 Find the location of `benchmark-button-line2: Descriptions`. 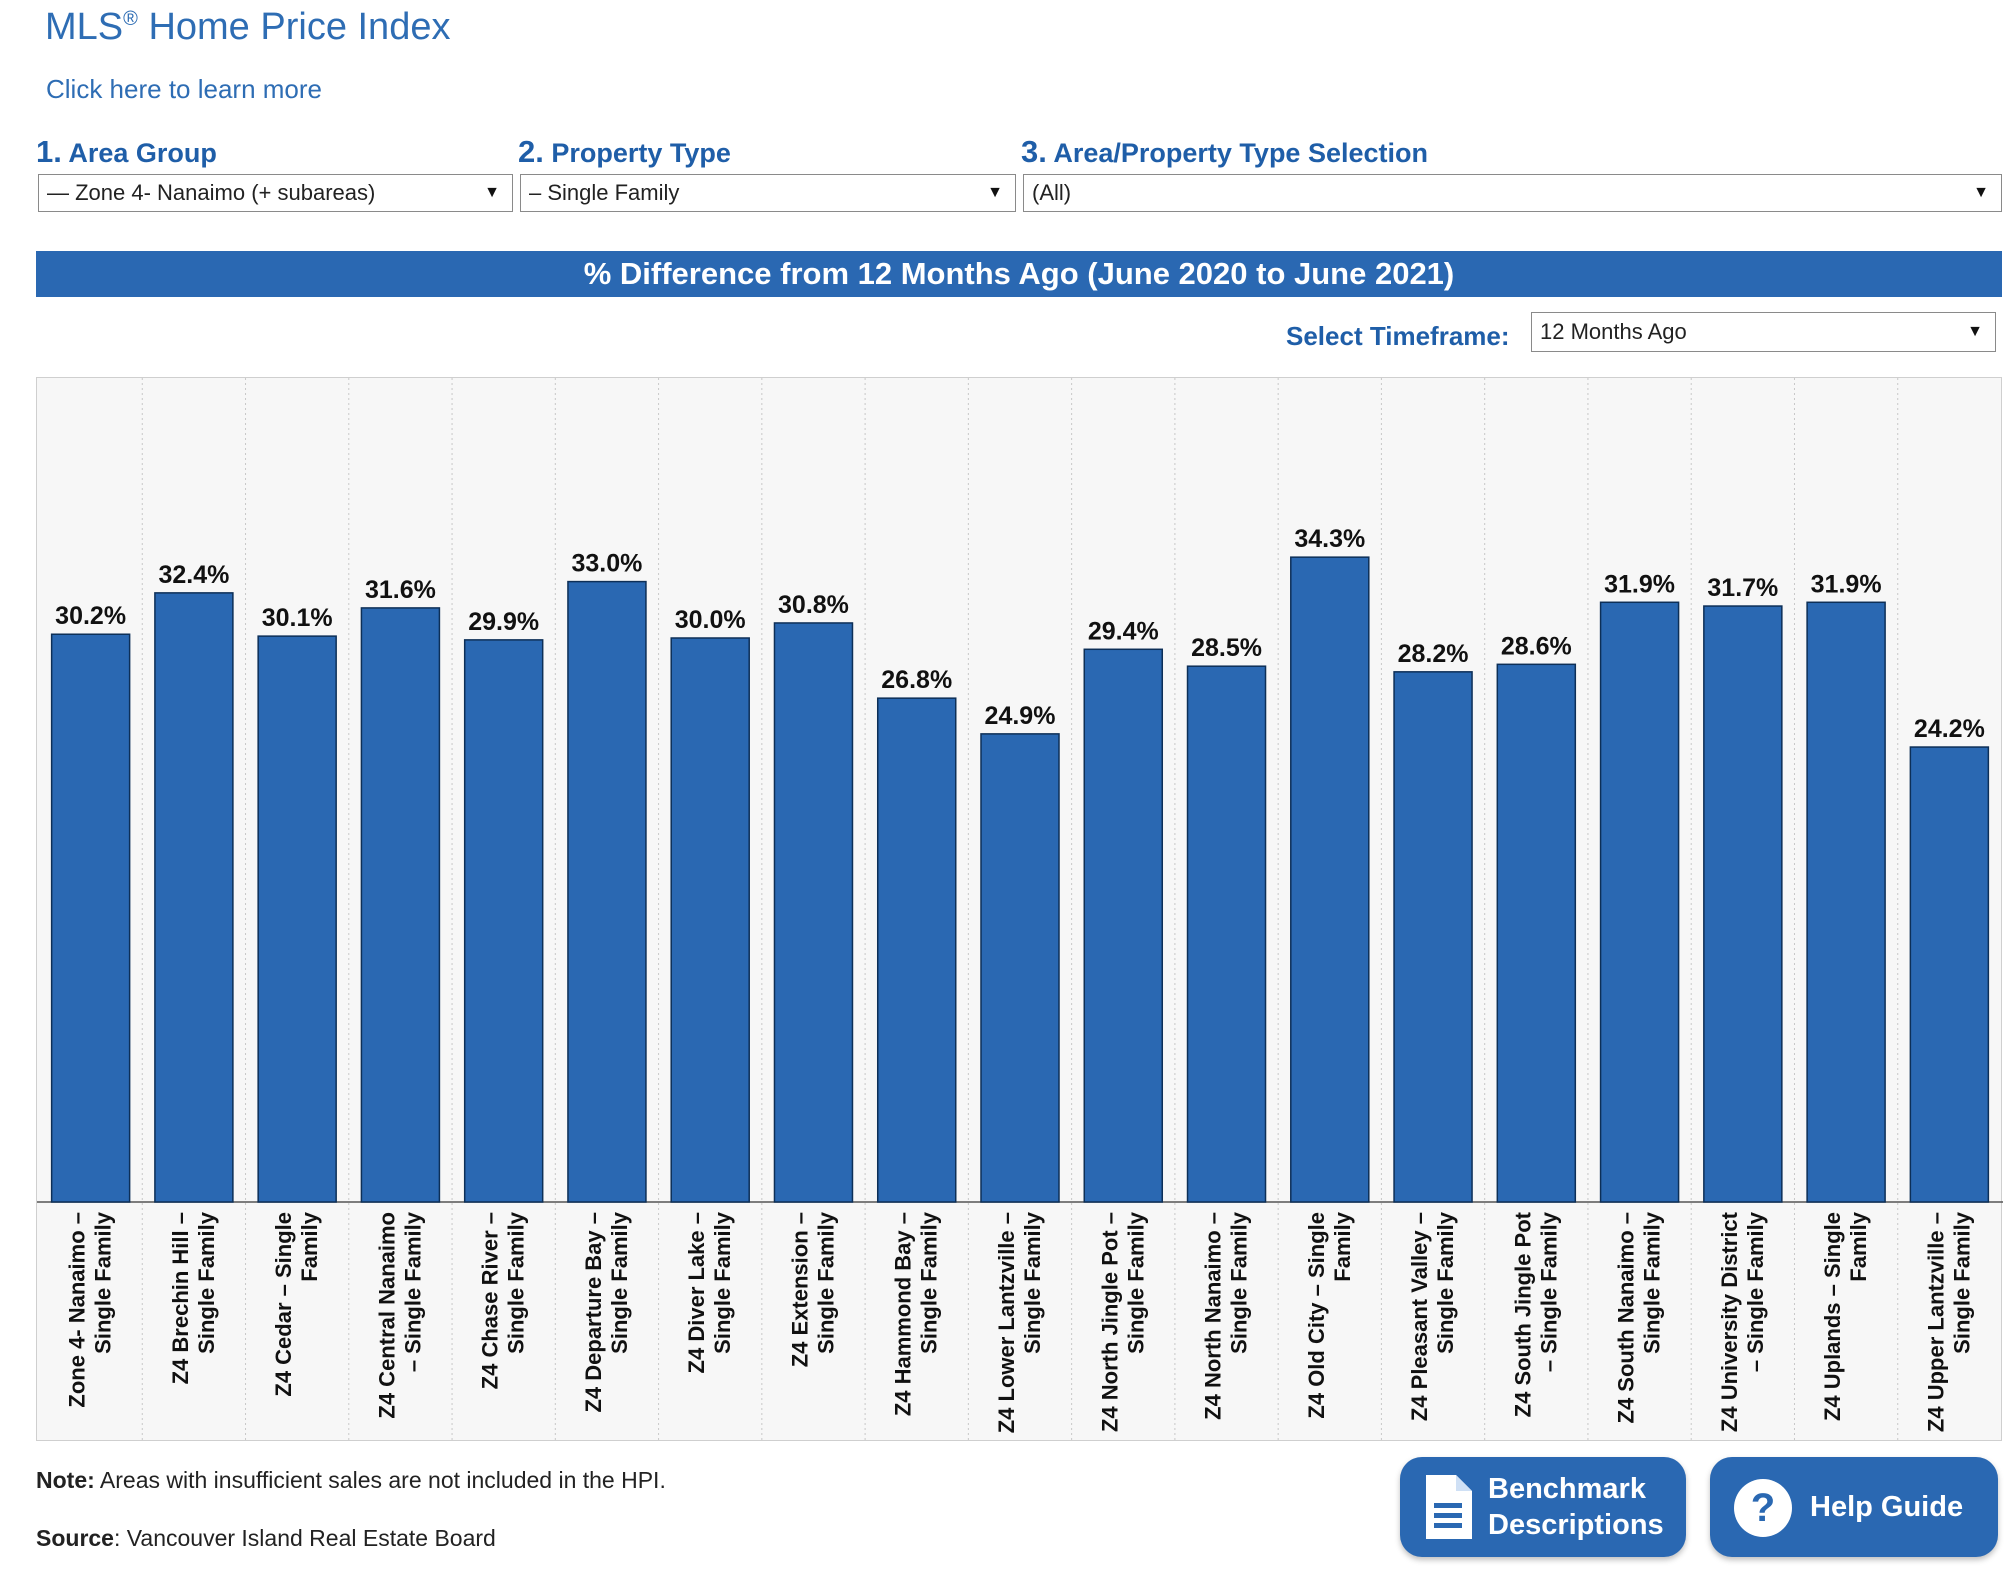

benchmark-button-line2: Descriptions is located at coordinates (1576, 1525).